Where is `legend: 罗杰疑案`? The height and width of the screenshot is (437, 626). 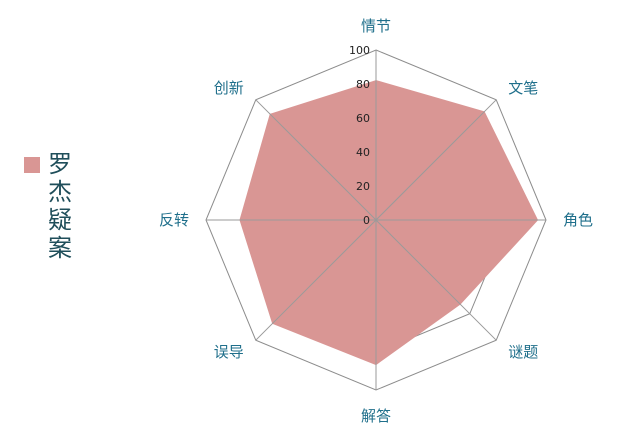 legend: 罗杰疑案 is located at coordinates (50, 206).